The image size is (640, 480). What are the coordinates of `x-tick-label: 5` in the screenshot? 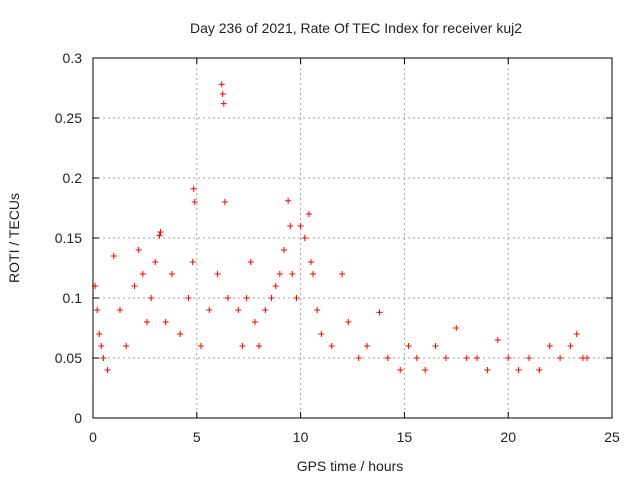 It's located at (197, 437).